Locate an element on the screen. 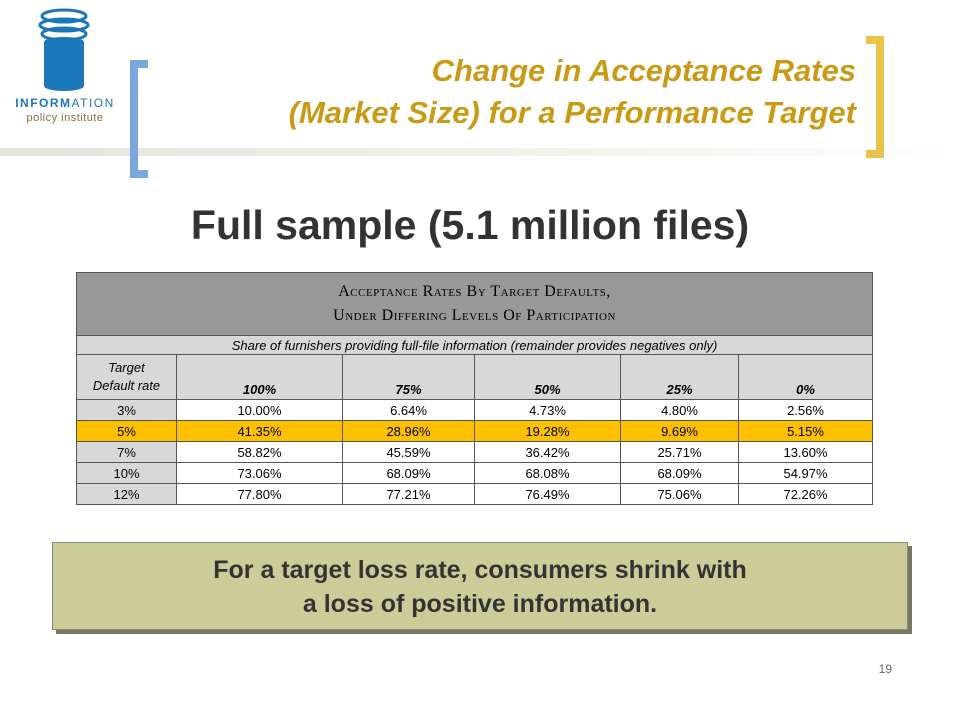 Image resolution: width=960 pixels, height=720 pixels. table-cell: 2.56% is located at coordinates (805, 410).